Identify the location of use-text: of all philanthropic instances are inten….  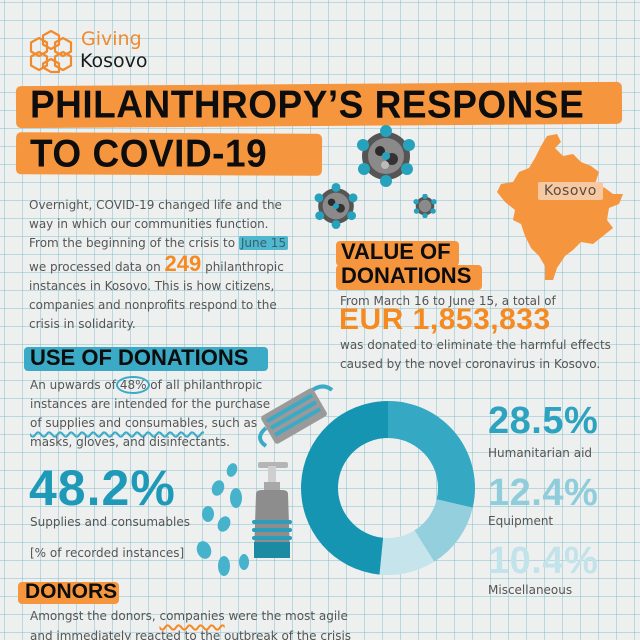
(150, 394).